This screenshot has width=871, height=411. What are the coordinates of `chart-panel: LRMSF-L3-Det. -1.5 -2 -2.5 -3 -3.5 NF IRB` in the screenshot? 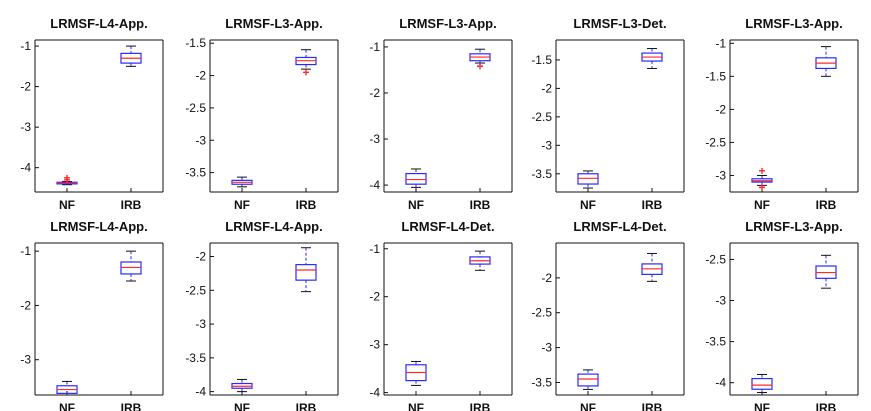 It's located at (608, 114).